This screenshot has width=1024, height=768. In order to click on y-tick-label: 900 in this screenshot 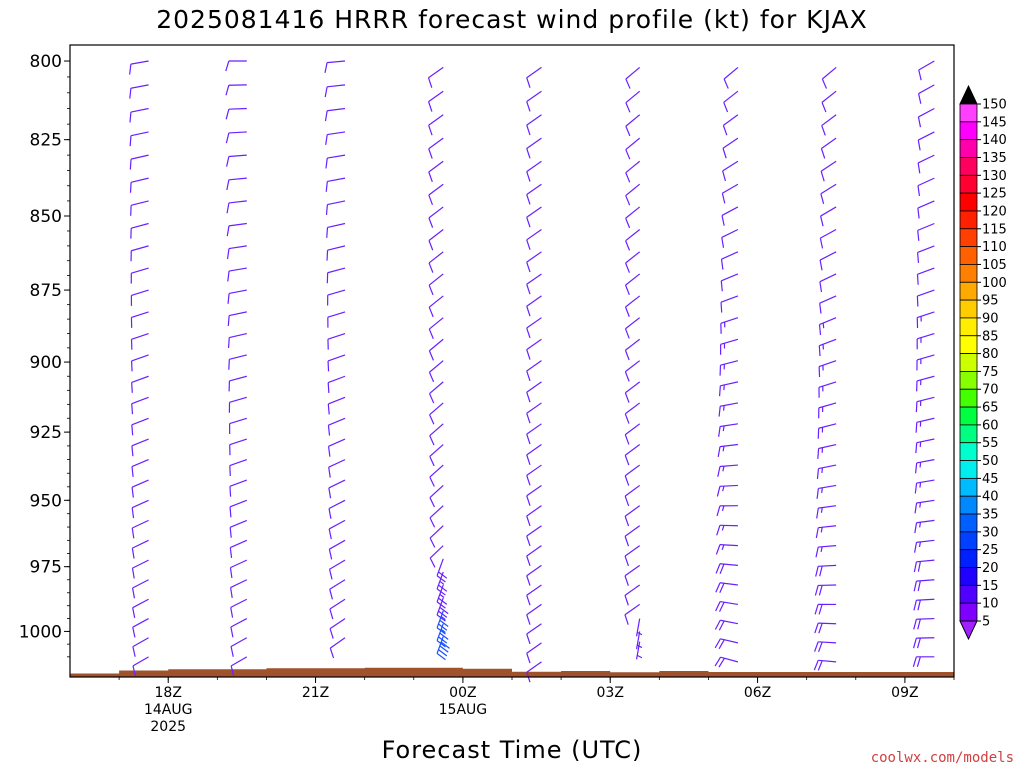, I will do `click(46, 363)`.